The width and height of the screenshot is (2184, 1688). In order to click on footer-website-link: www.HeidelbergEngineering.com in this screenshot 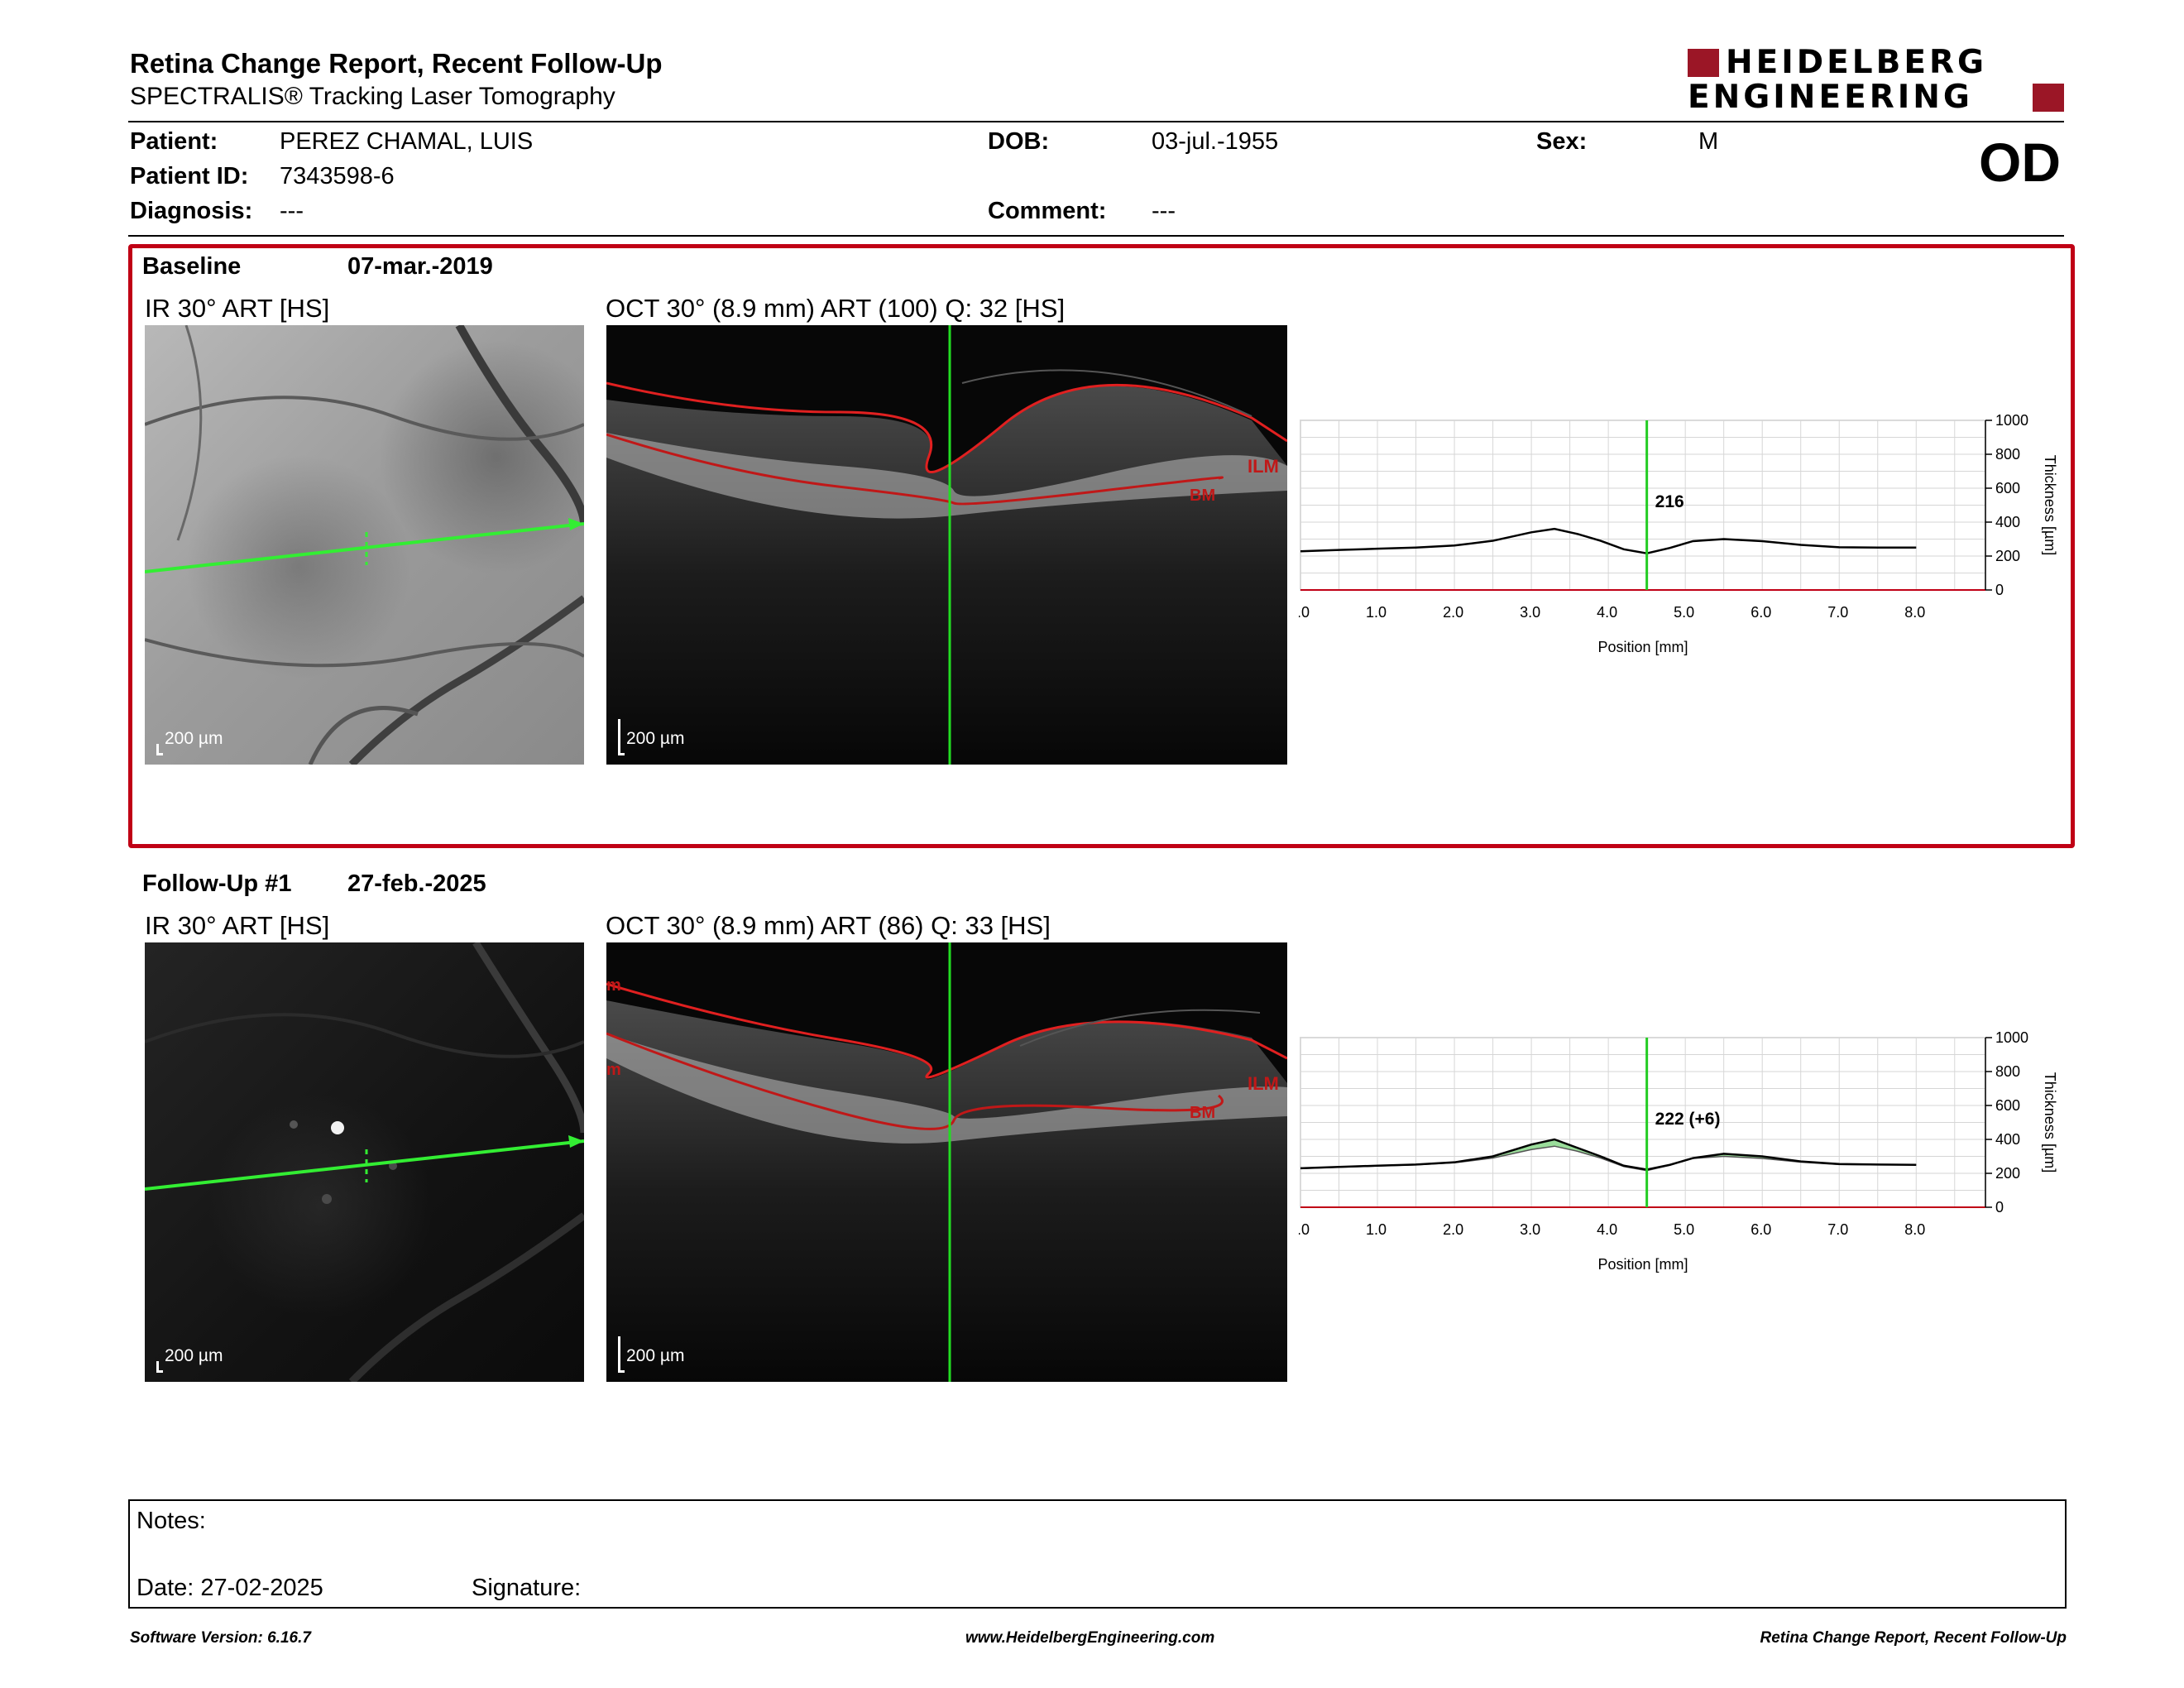, I will do `click(1090, 1638)`.